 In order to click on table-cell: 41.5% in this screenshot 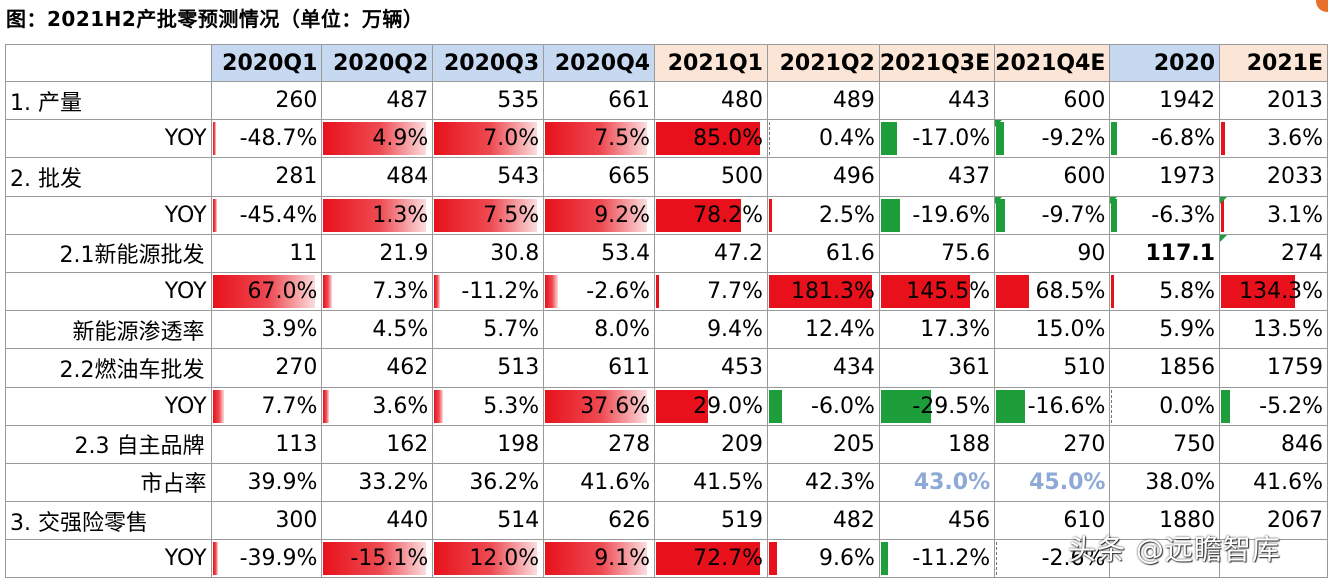, I will do `click(711, 482)`.